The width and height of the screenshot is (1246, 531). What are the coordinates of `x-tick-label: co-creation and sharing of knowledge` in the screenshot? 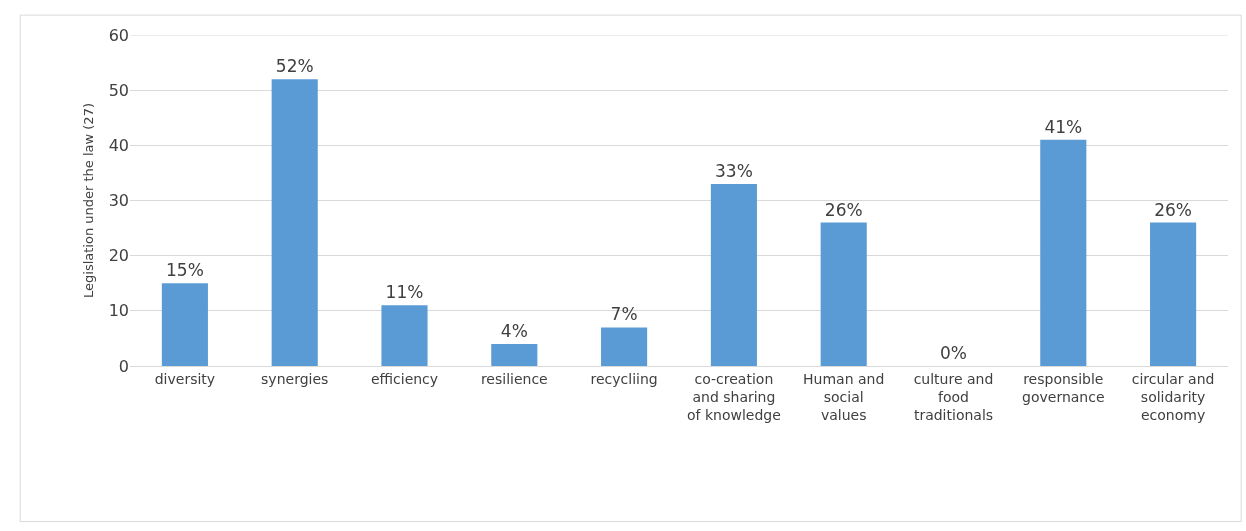 It's located at (733, 397).